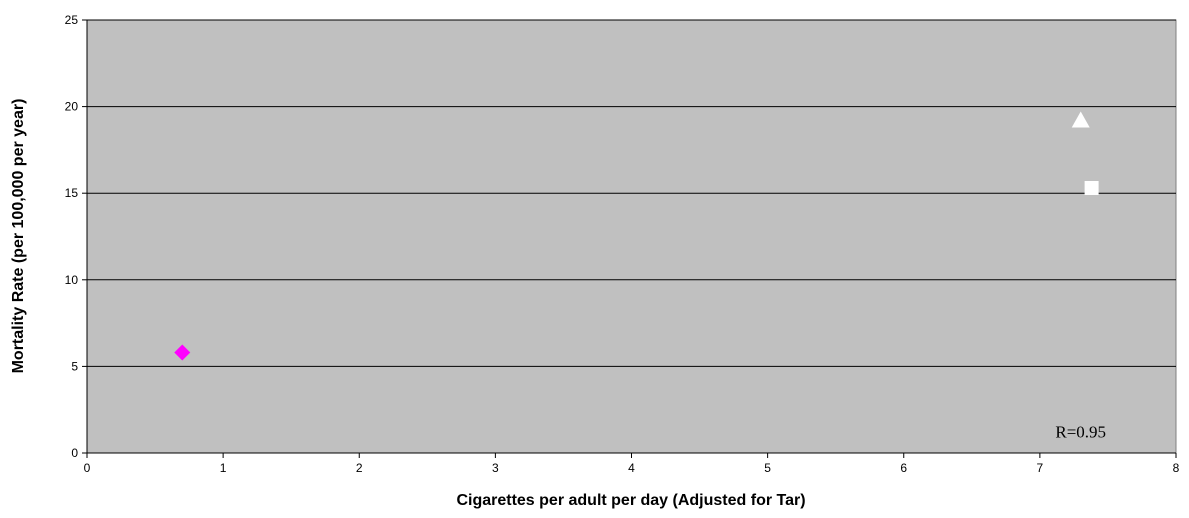 This screenshot has width=1189, height=518. I want to click on x-tick-label: 8, so click(1176, 468).